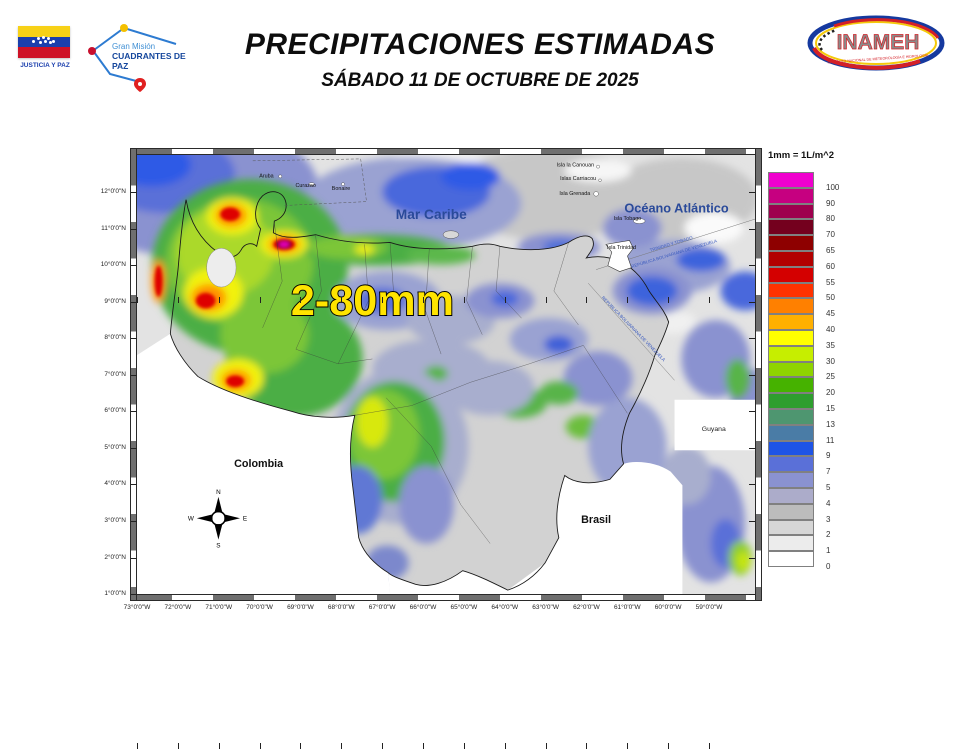 The width and height of the screenshot is (960, 749). Describe the element at coordinates (423, 607) in the screenshot. I see `lon-tick-label: 66°0'0"W` at that location.